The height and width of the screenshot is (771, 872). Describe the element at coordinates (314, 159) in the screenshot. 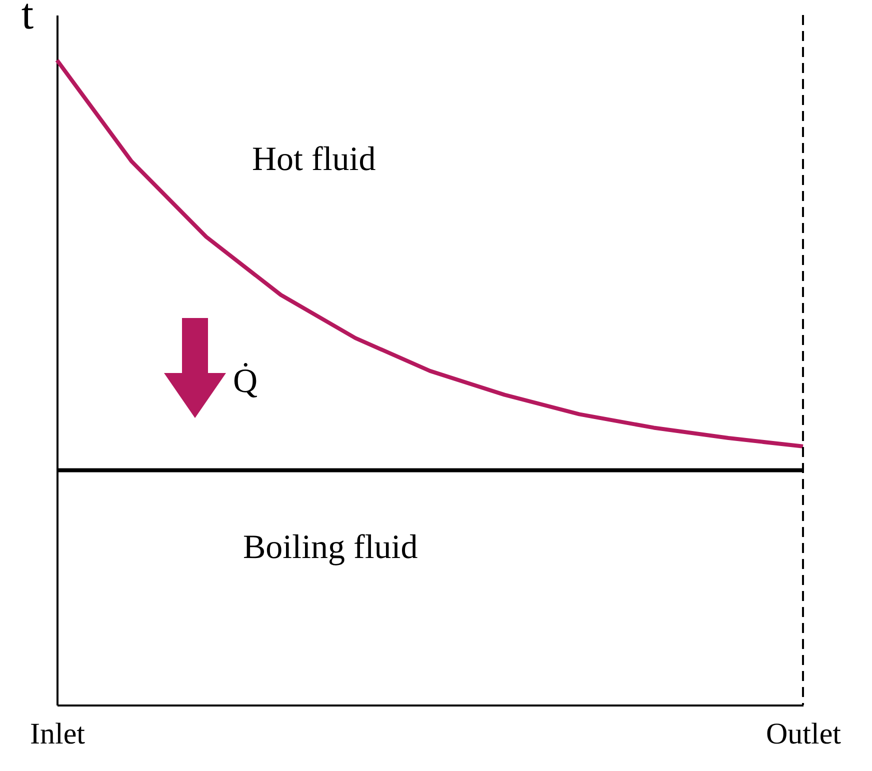

I see `annotation: Hot fluid` at that location.